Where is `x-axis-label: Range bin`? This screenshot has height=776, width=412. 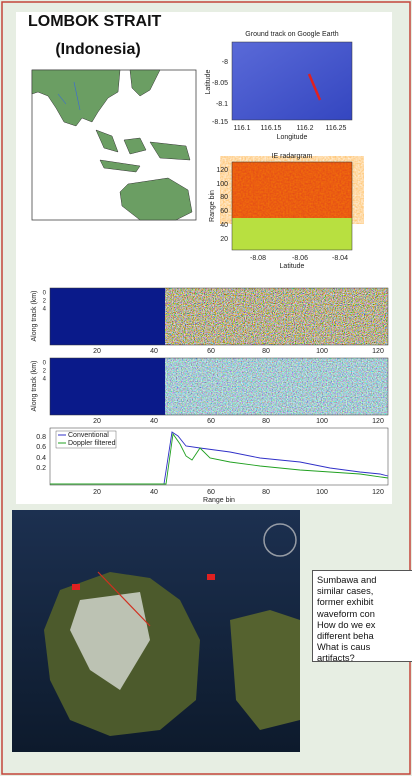
x-axis-label: Range bin is located at coordinates (219, 500).